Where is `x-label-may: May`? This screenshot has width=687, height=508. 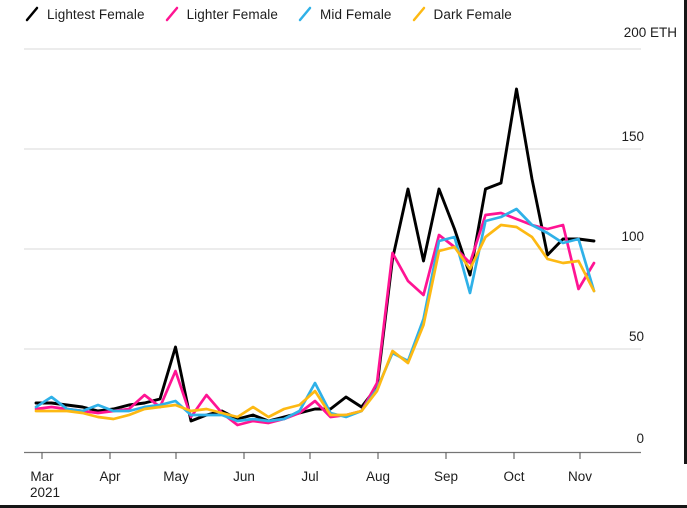
x-label-may: May is located at coordinates (176, 476).